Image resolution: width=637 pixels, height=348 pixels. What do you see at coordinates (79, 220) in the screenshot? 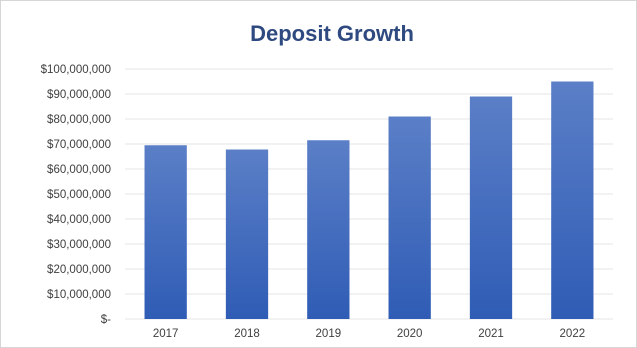
I see `y-tick-label: $40,000,000` at bounding box center [79, 220].